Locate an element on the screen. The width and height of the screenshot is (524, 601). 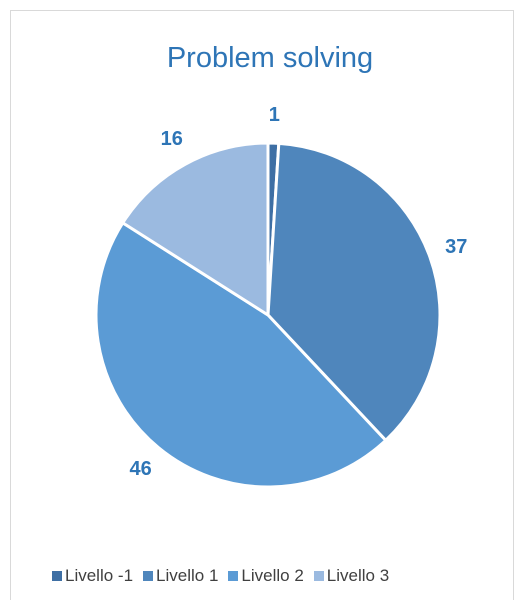
legend-label: Livello 3 is located at coordinates (358, 575).